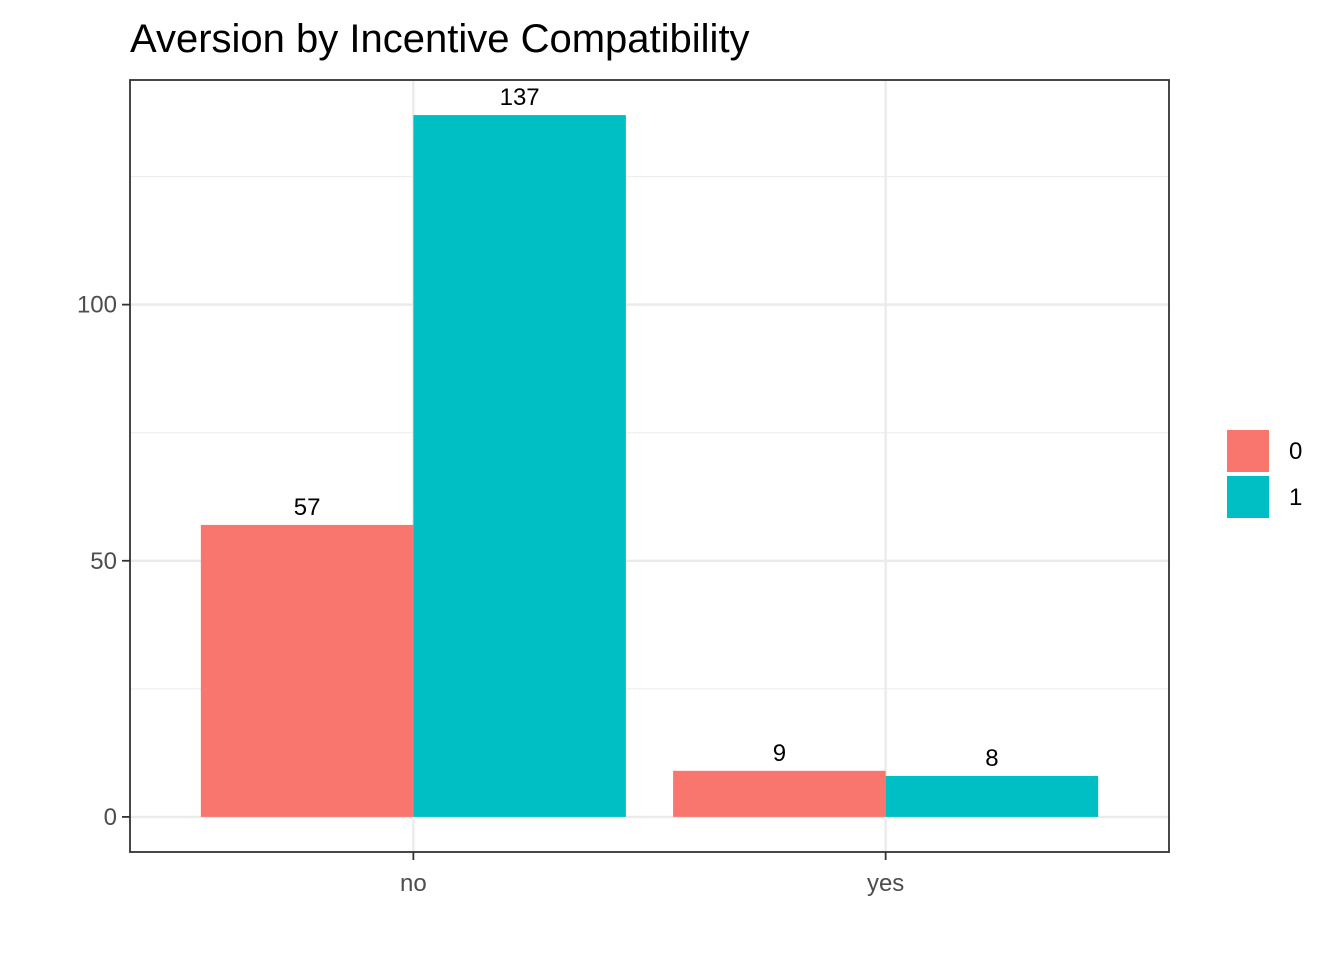 The image size is (1344, 960). I want to click on bar-value-label: 137, so click(520, 97).